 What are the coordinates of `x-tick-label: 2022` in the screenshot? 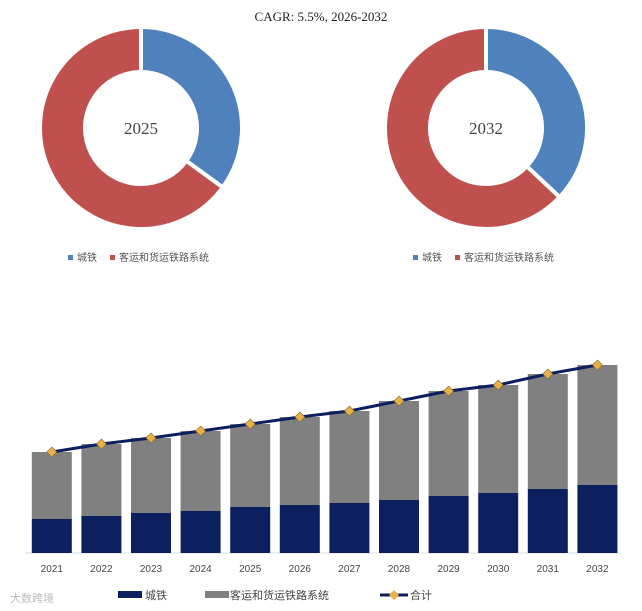 It's located at (101, 569).